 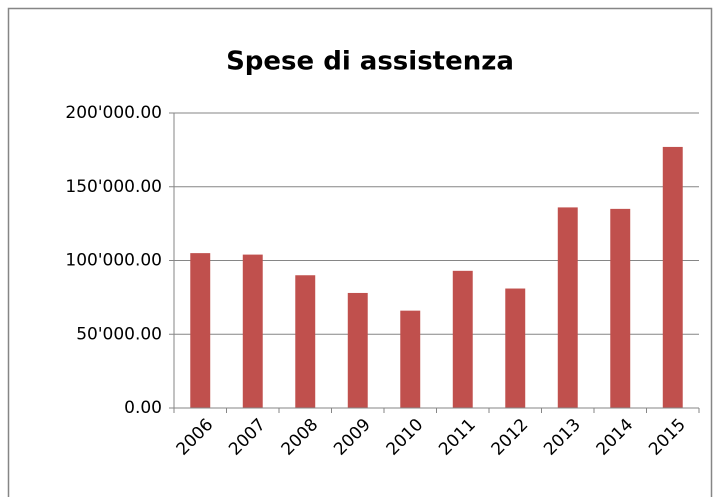 I want to click on y-tick-label: 200'000.00, so click(x=113, y=113).